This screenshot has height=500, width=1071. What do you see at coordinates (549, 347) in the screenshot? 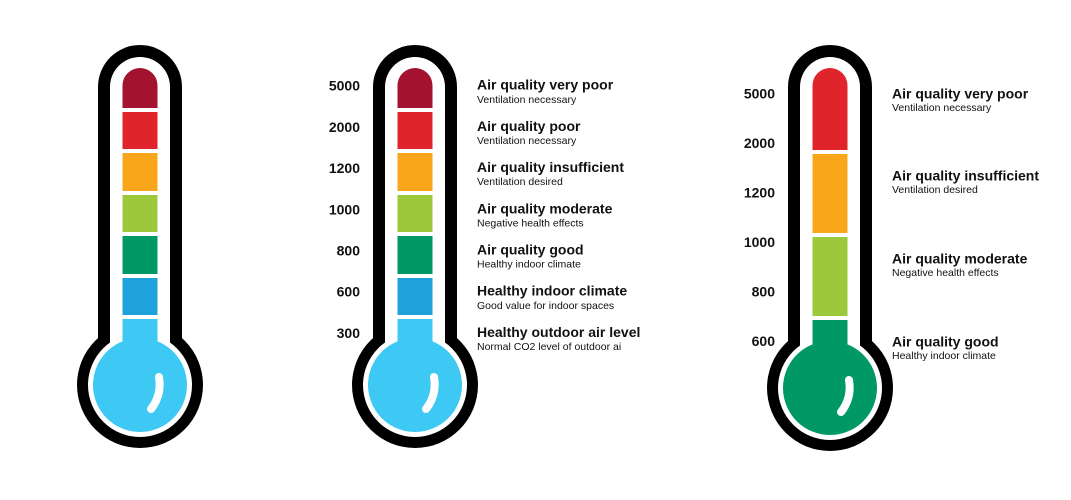
I see `level-subtitle: Normal CO2 level of outdoor ai` at bounding box center [549, 347].